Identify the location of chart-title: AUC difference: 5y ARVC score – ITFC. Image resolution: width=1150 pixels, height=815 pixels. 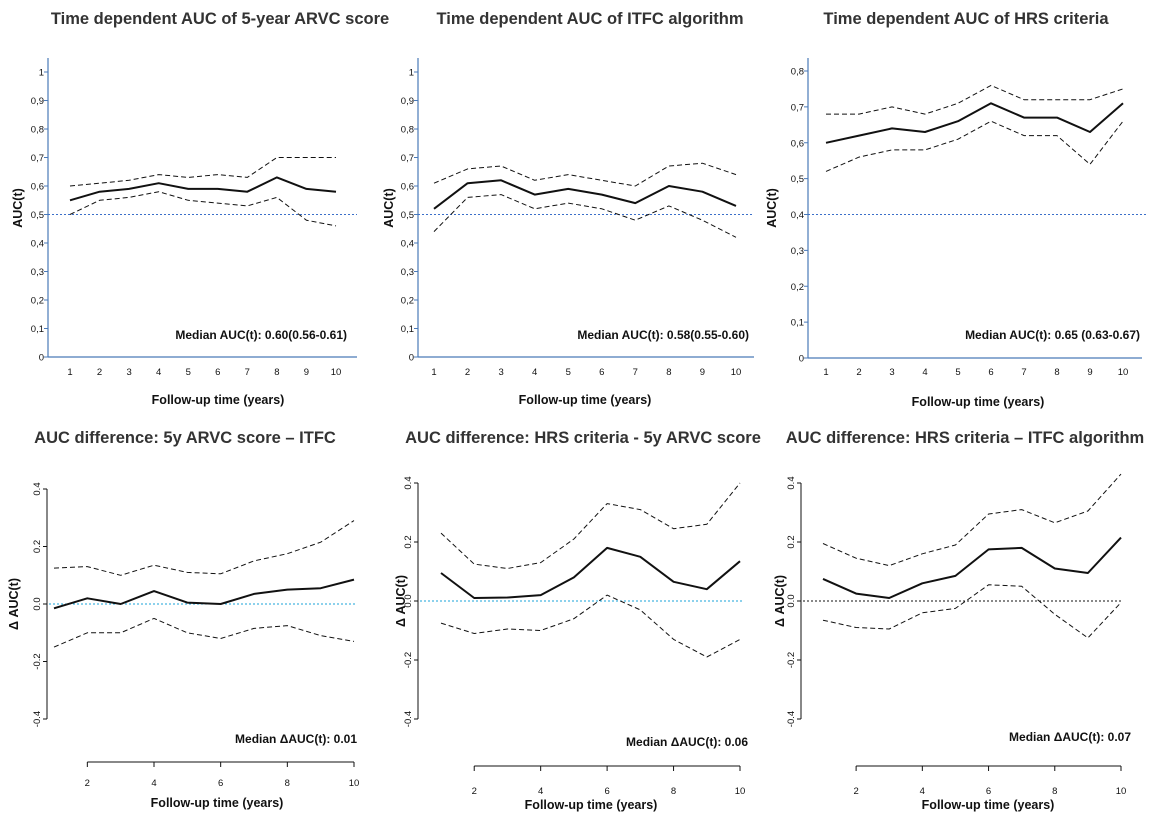
(185, 438).